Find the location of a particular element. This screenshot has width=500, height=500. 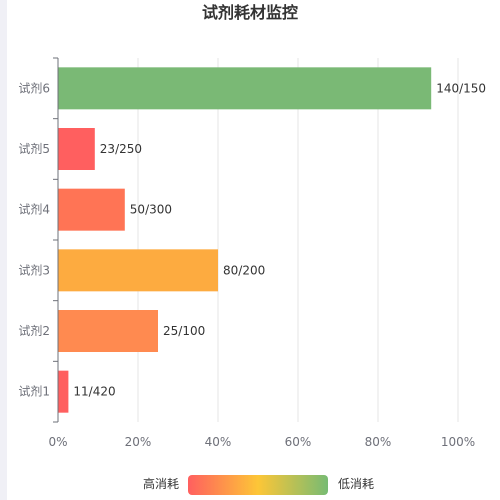

y-tick-label: 试剂6 is located at coordinates (34, 87).